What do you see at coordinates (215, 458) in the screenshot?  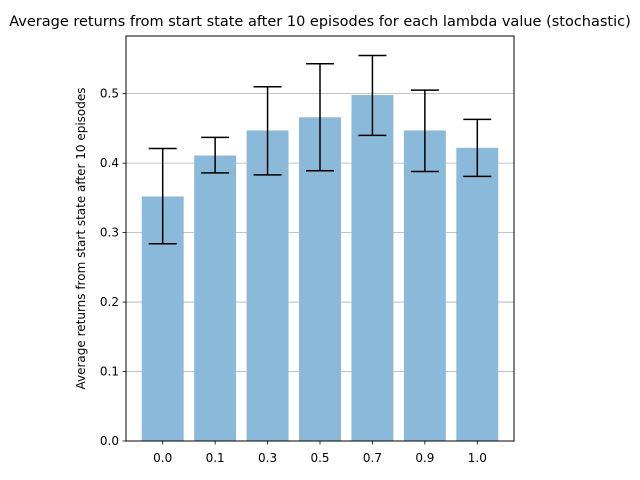 I see `x-tick-label: 0.1` at bounding box center [215, 458].